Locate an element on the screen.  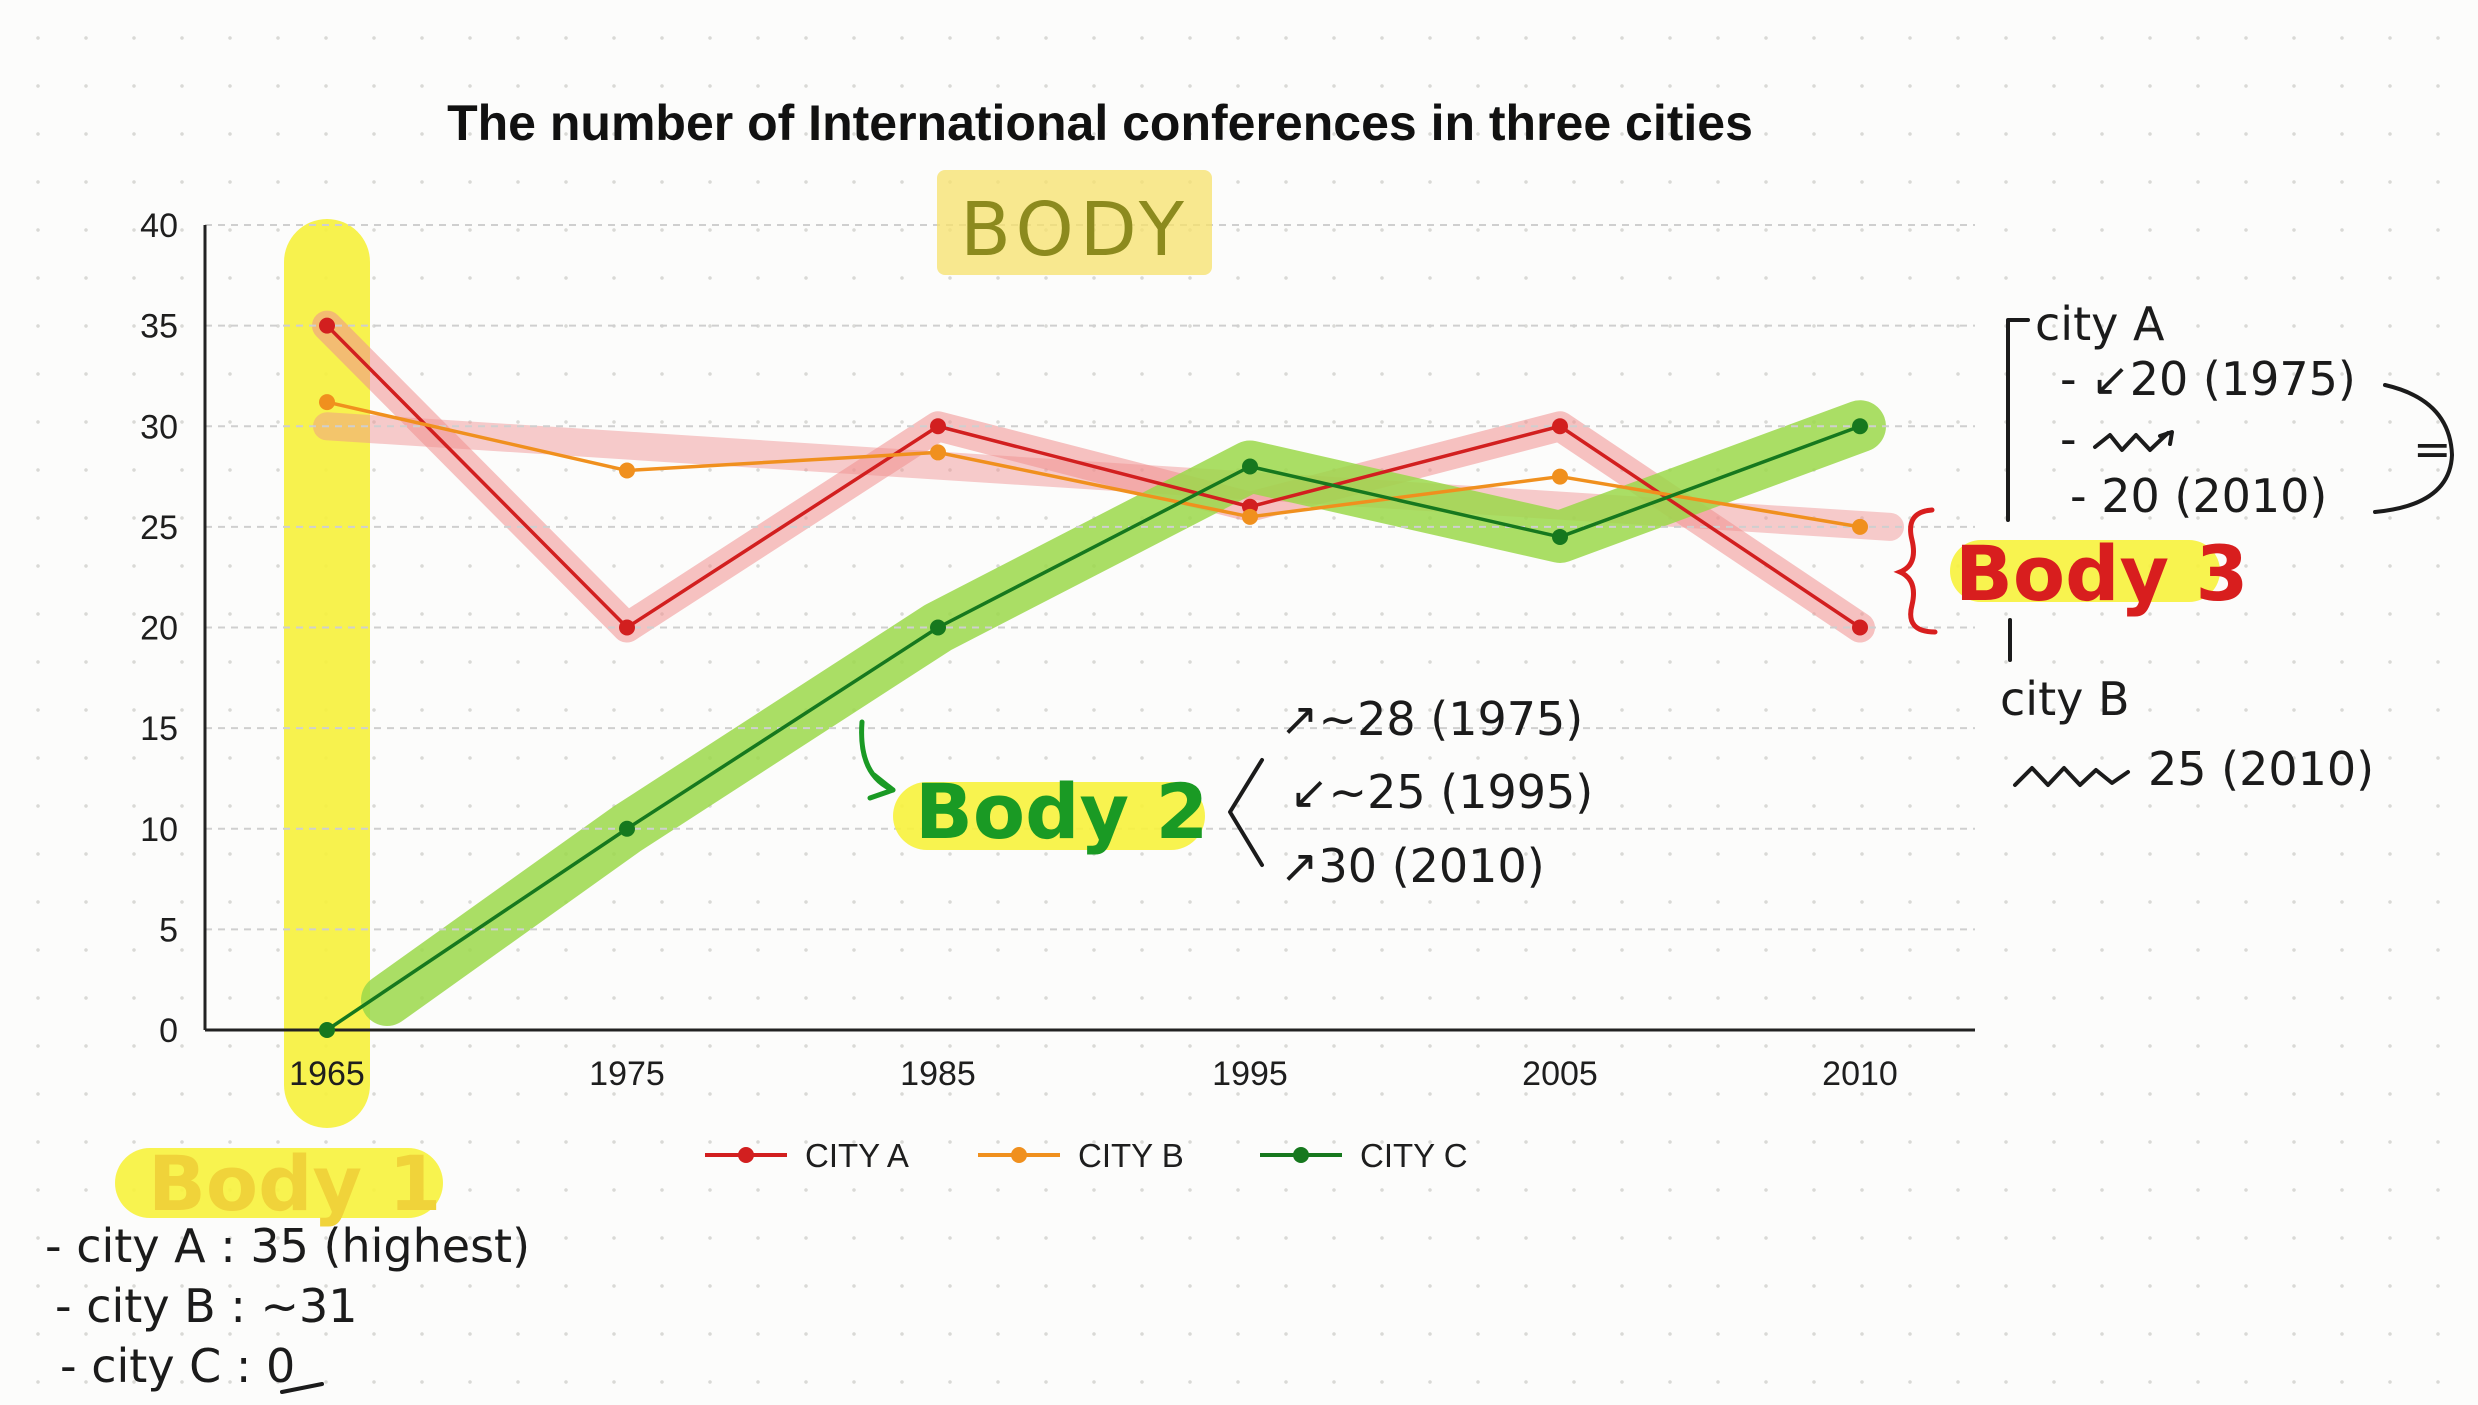
y-tick-label: 30 is located at coordinates (159, 427).